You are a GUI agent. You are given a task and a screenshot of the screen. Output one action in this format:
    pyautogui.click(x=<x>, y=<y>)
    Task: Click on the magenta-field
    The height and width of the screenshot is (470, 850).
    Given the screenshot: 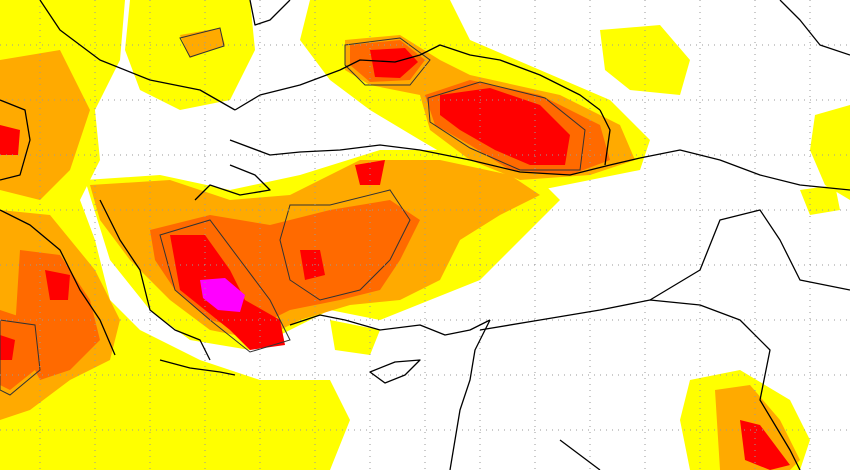 What is the action you would take?
    pyautogui.click(x=222, y=295)
    